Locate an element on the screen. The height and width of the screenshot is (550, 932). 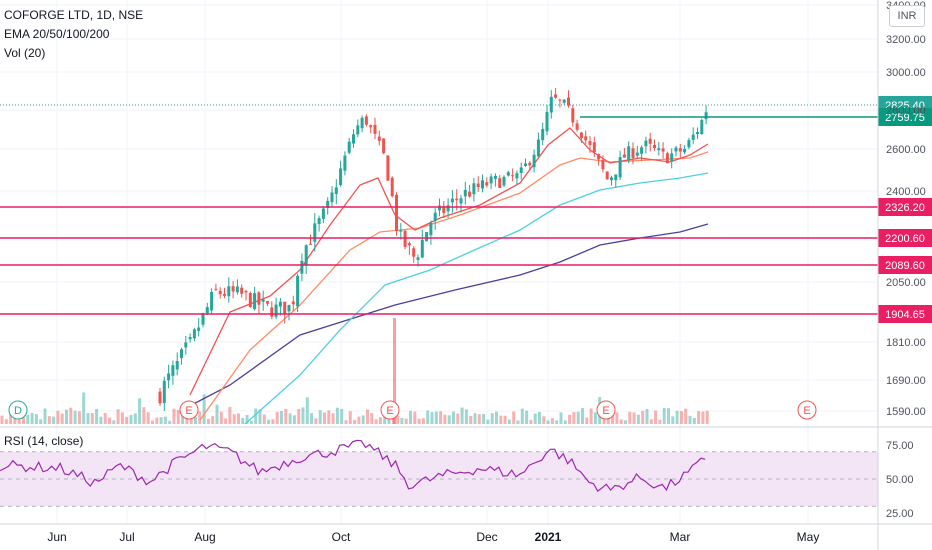
event-label: E is located at coordinates (389, 411).